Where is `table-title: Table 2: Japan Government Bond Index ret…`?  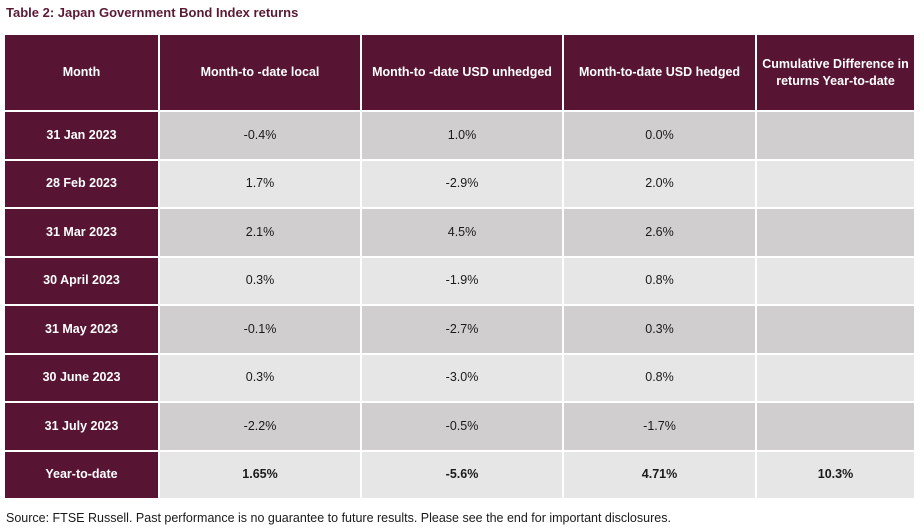 table-title: Table 2: Japan Government Bond Index ret… is located at coordinates (152, 12).